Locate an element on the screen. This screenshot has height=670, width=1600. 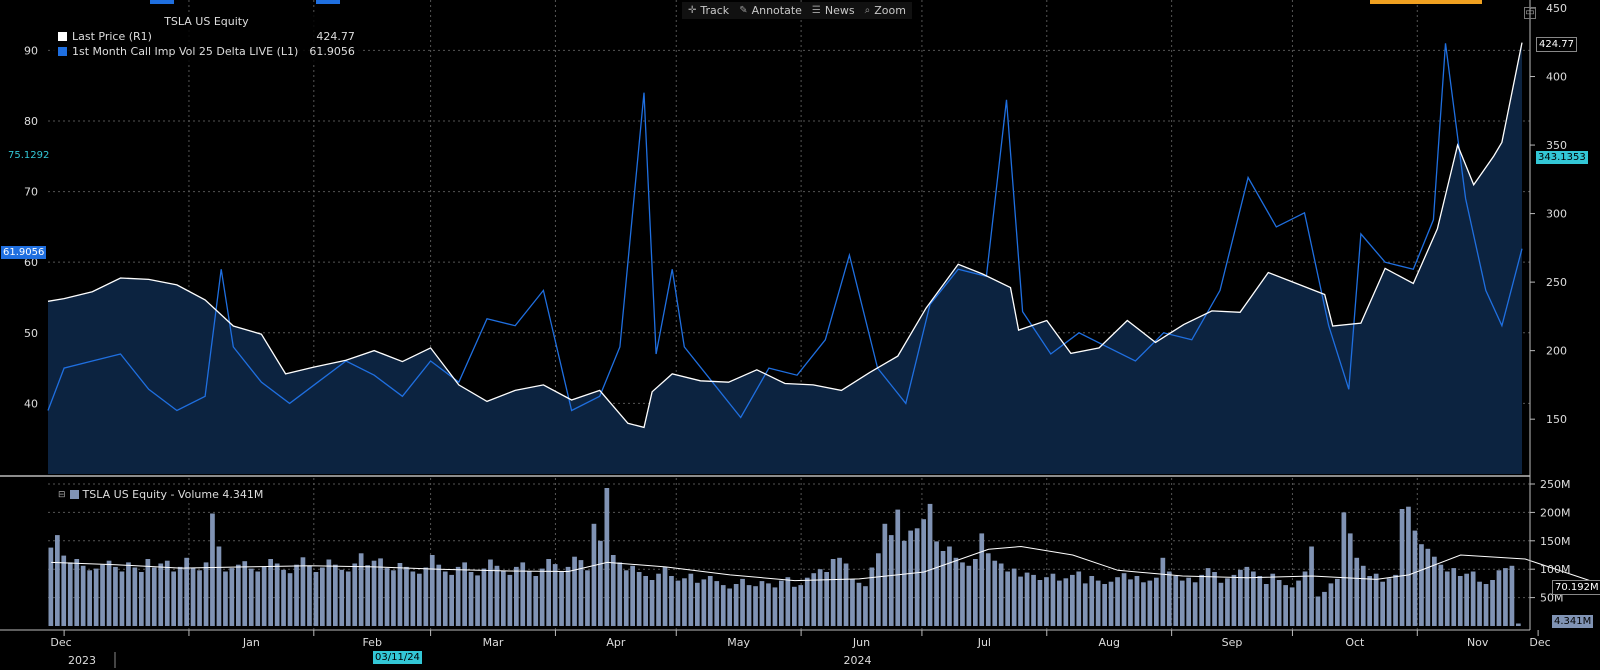
right-tick-label: 200 is located at coordinates (1556, 351).